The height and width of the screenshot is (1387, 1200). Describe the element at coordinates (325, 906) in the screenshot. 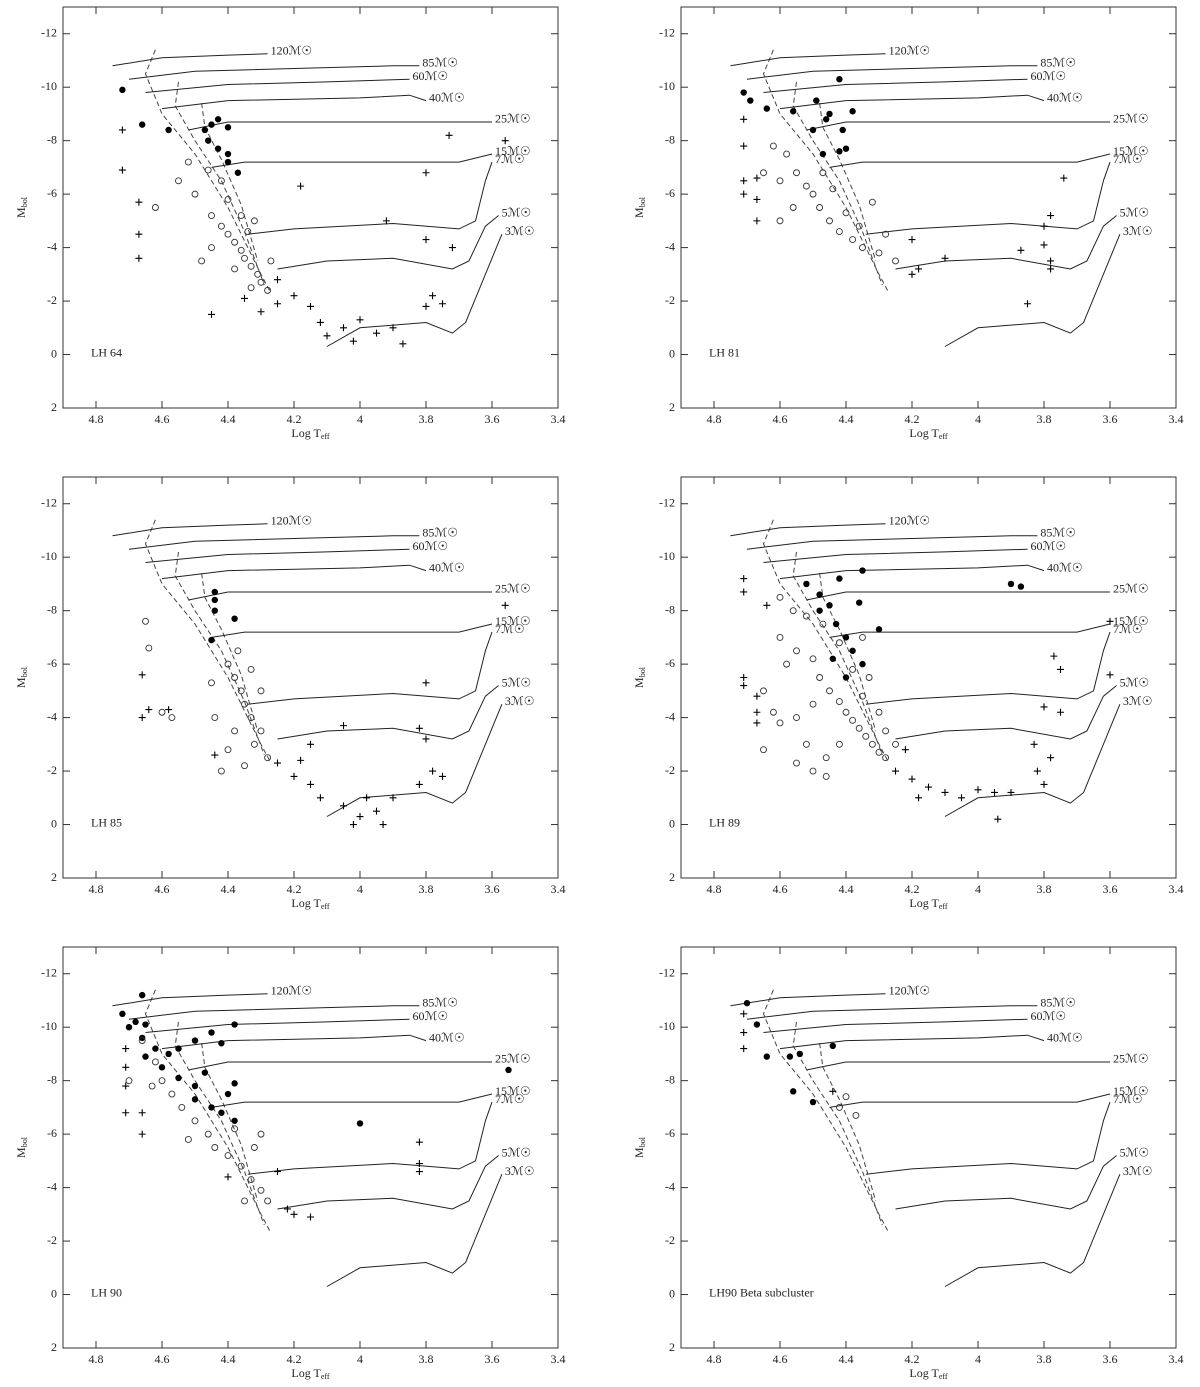

I see `x-label-sub: eff` at that location.